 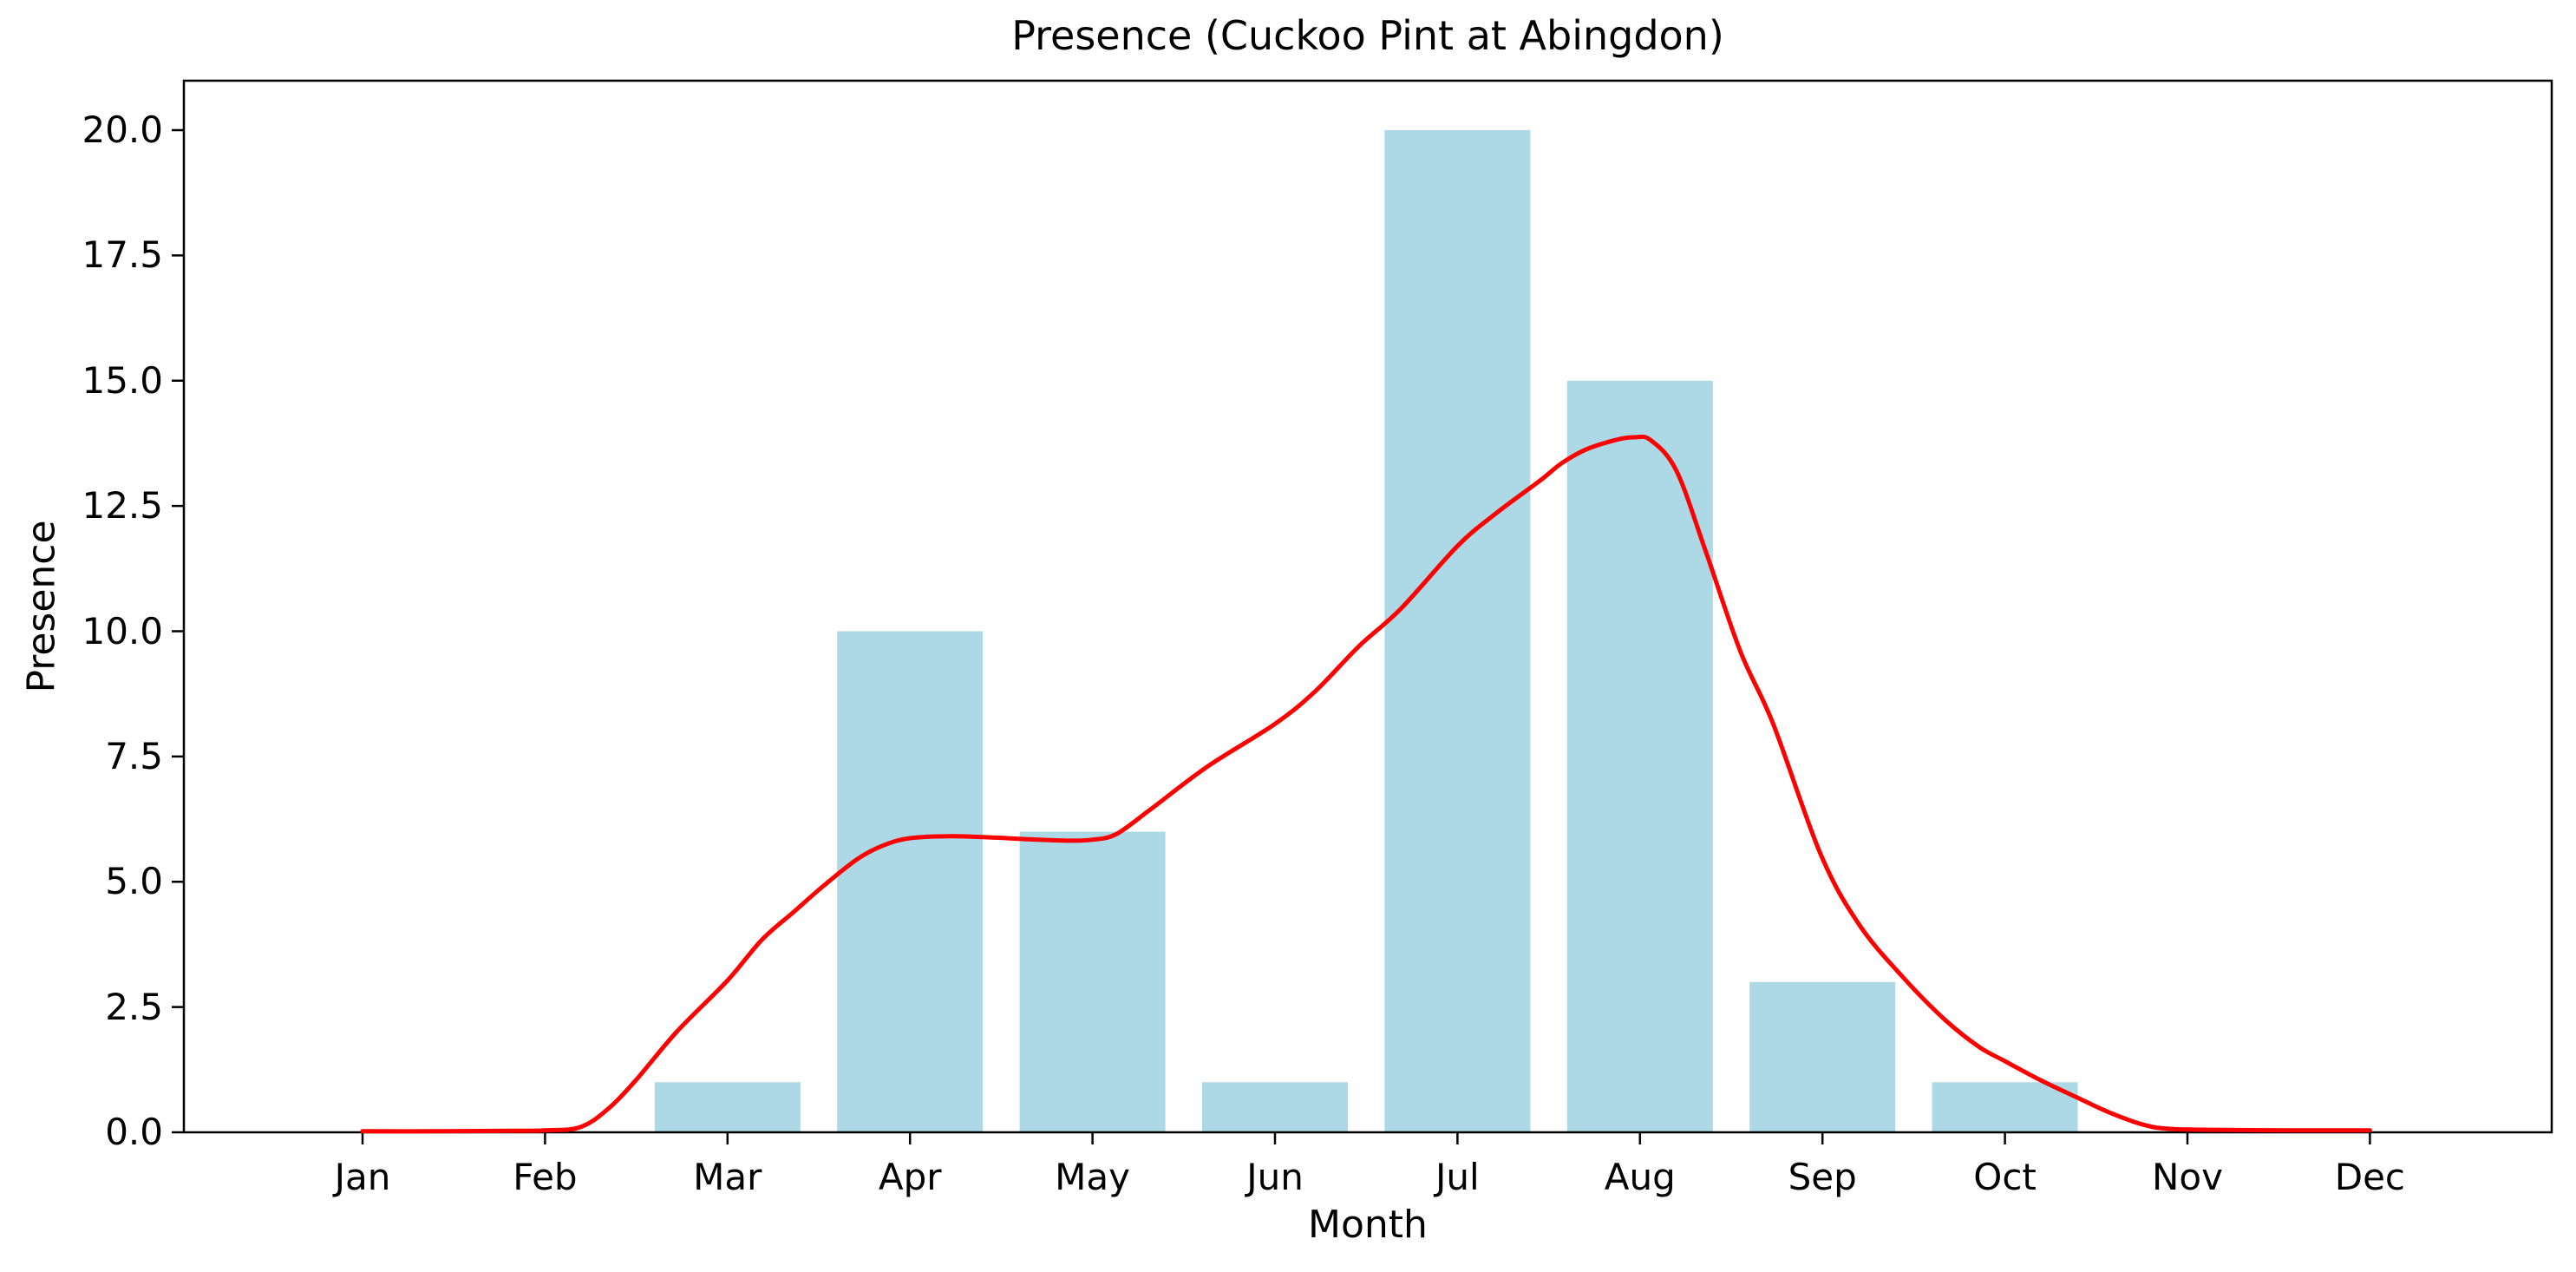 I want to click on y-tick-label-17.5: 17.5, so click(x=122, y=255).